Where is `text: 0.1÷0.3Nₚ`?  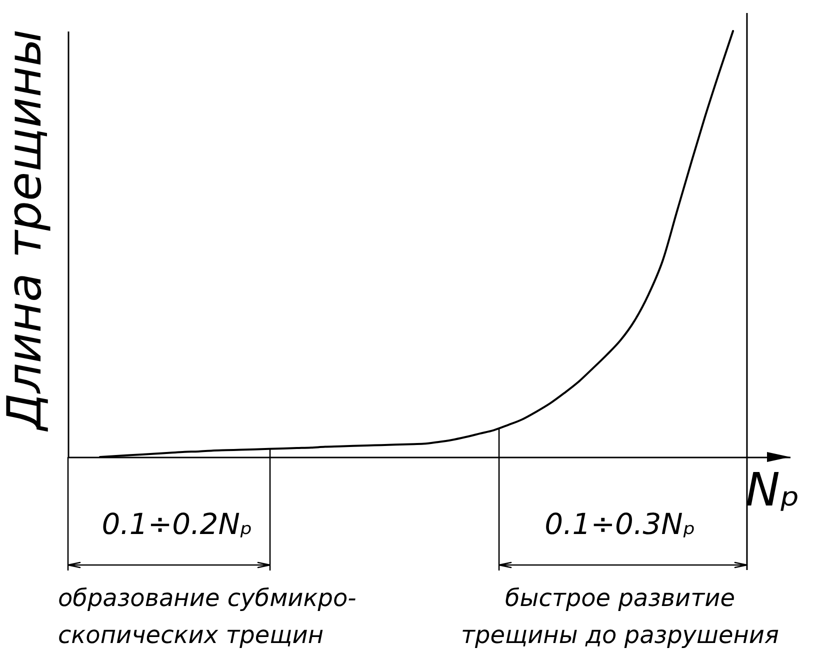 text: 0.1÷0.3Nₚ is located at coordinates (620, 524).